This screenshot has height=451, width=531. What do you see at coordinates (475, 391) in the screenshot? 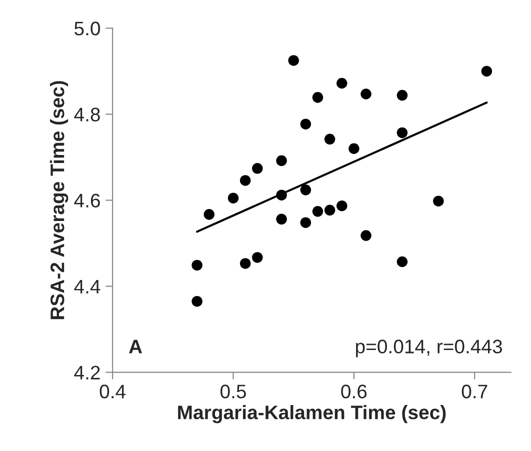
I see `x-tick-label: 0.7` at bounding box center [475, 391].